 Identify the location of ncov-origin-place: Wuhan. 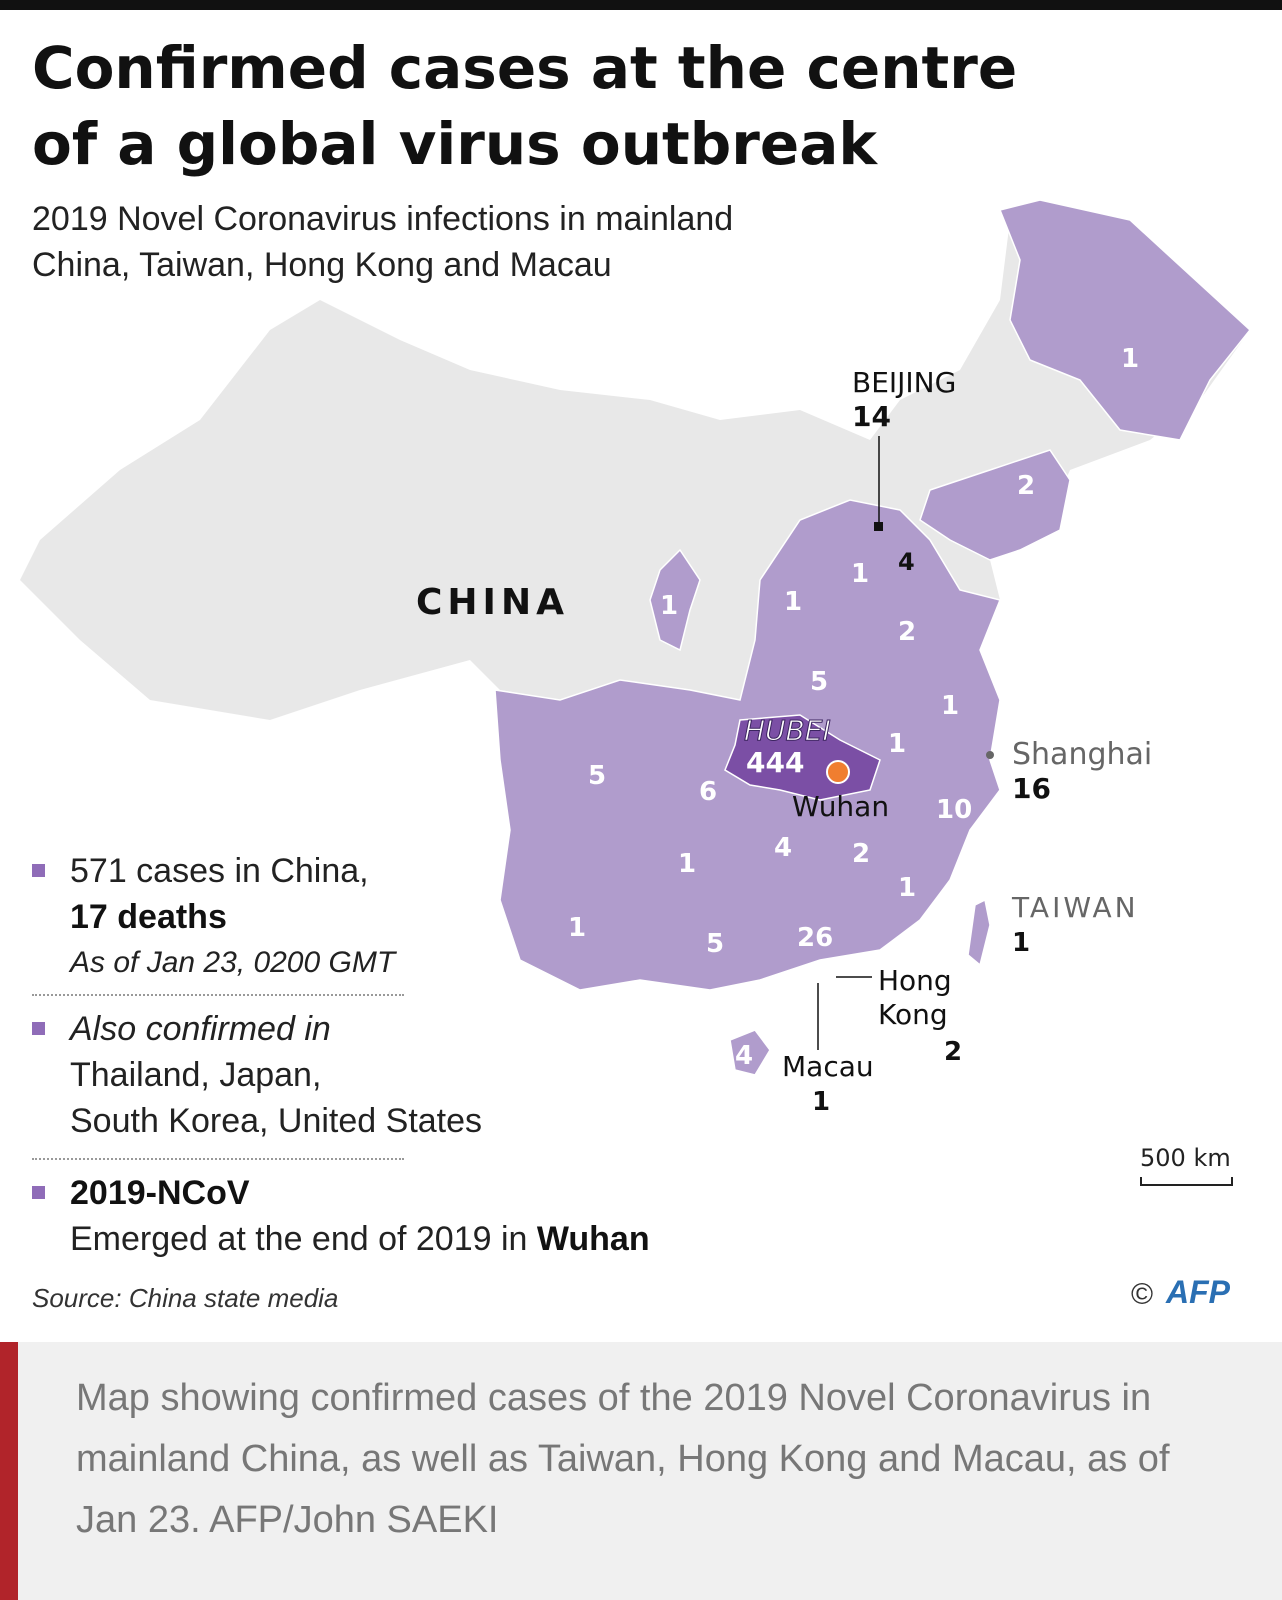
(593, 1239).